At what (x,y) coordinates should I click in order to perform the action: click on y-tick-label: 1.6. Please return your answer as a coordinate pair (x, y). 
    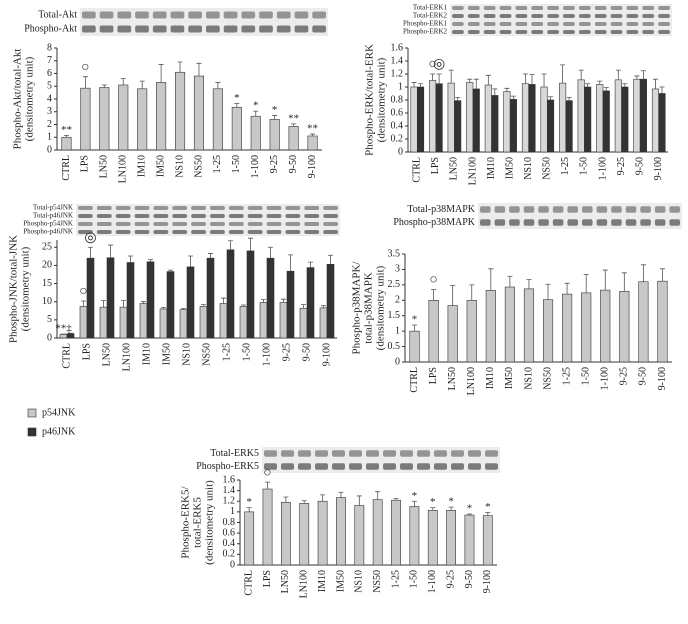
    Looking at the image, I should click on (229, 479).